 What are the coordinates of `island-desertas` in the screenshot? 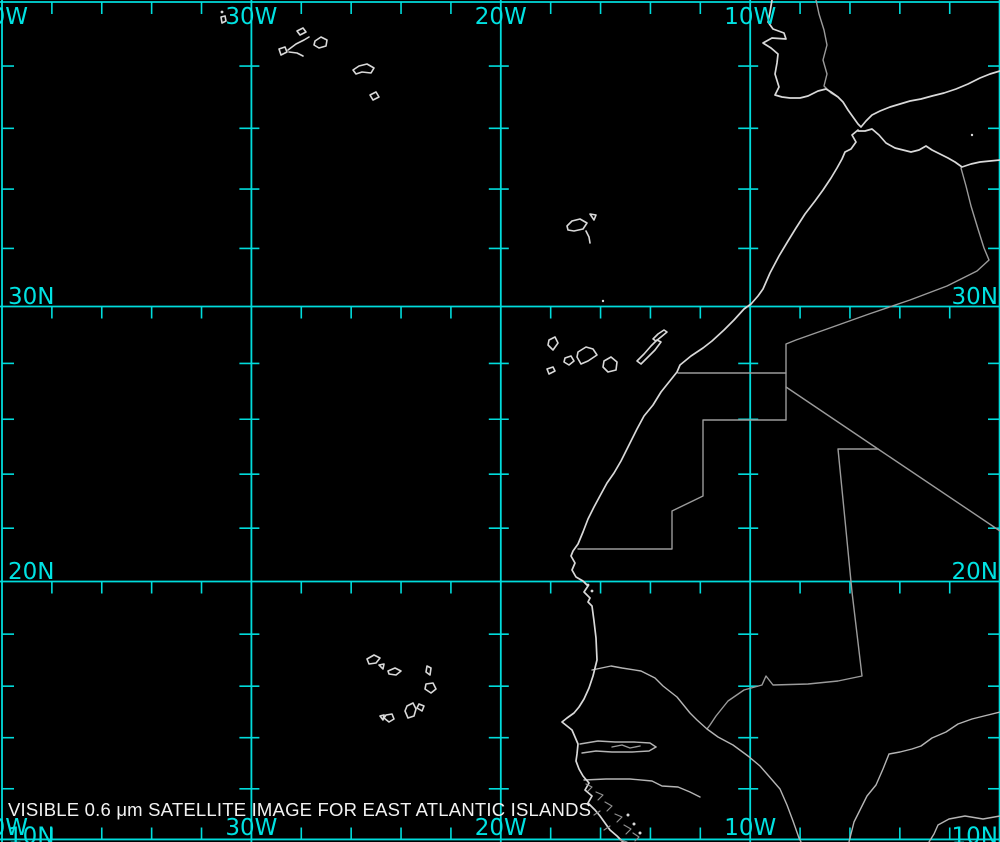 It's located at (588, 237).